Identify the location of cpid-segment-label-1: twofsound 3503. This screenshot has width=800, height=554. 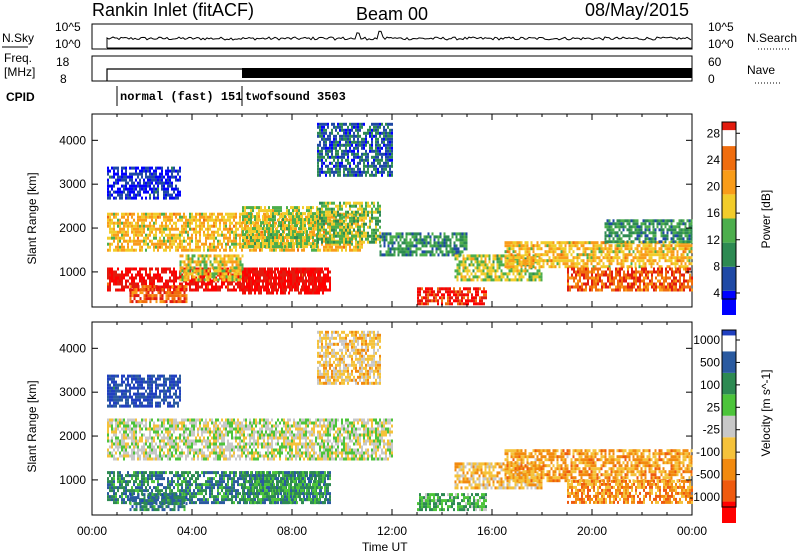
(295, 97).